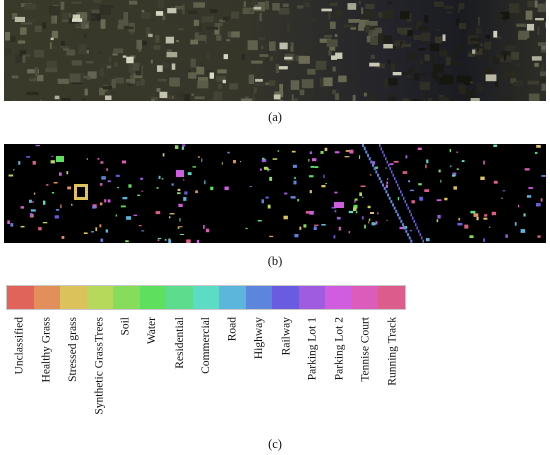  What do you see at coordinates (19, 346) in the screenshot?
I see `legend-label-text: Unclassified` at bounding box center [19, 346].